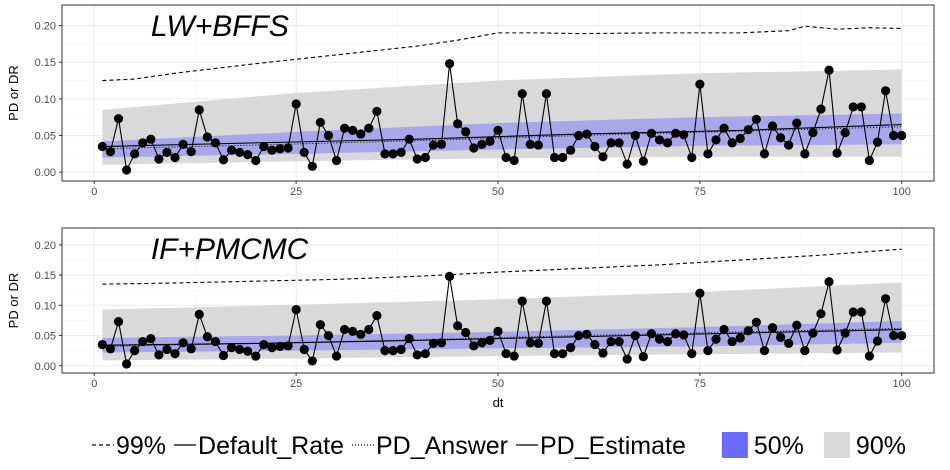 The width and height of the screenshot is (950, 470). Describe the element at coordinates (442, 446) in the screenshot. I see `legend-label: PD_Answer` at that location.